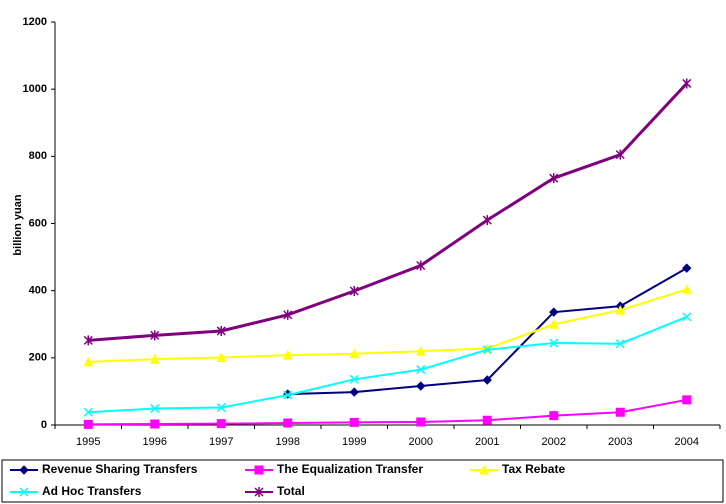 This screenshot has height=504, width=726. I want to click on x-tick-label: 2003, so click(620, 442).